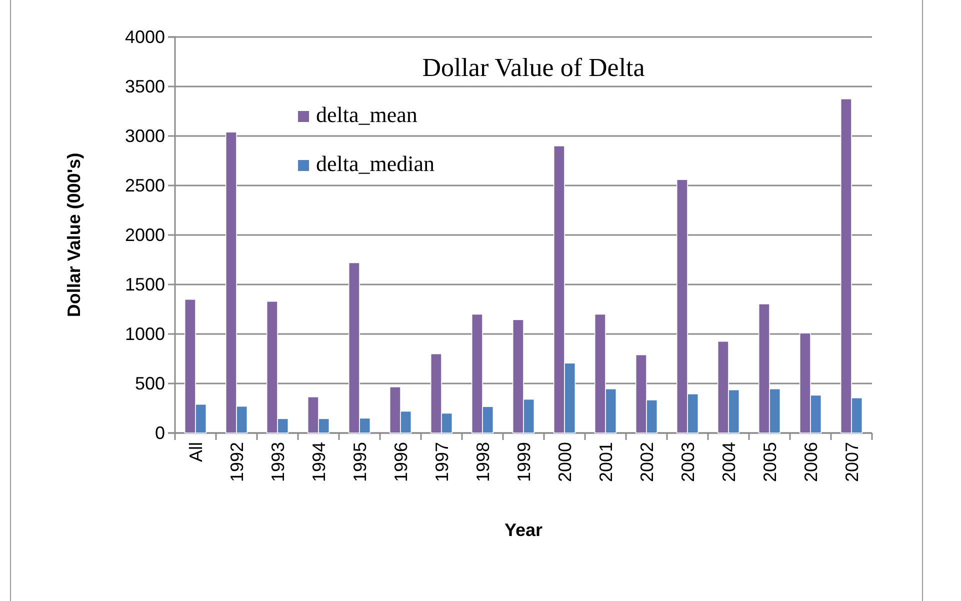 Image resolution: width=961 pixels, height=601 pixels. Describe the element at coordinates (74, 235) in the screenshot. I see `y-axis-title: Dollar Value (000's)` at that location.